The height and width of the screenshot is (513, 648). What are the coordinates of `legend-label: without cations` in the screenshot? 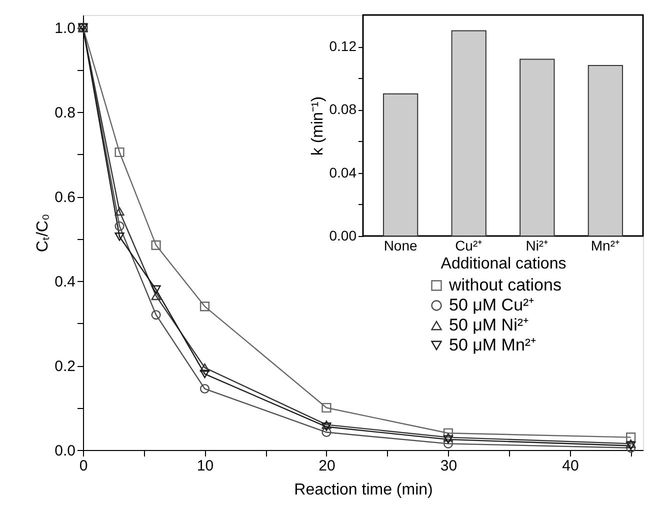 It's located at (505, 285).